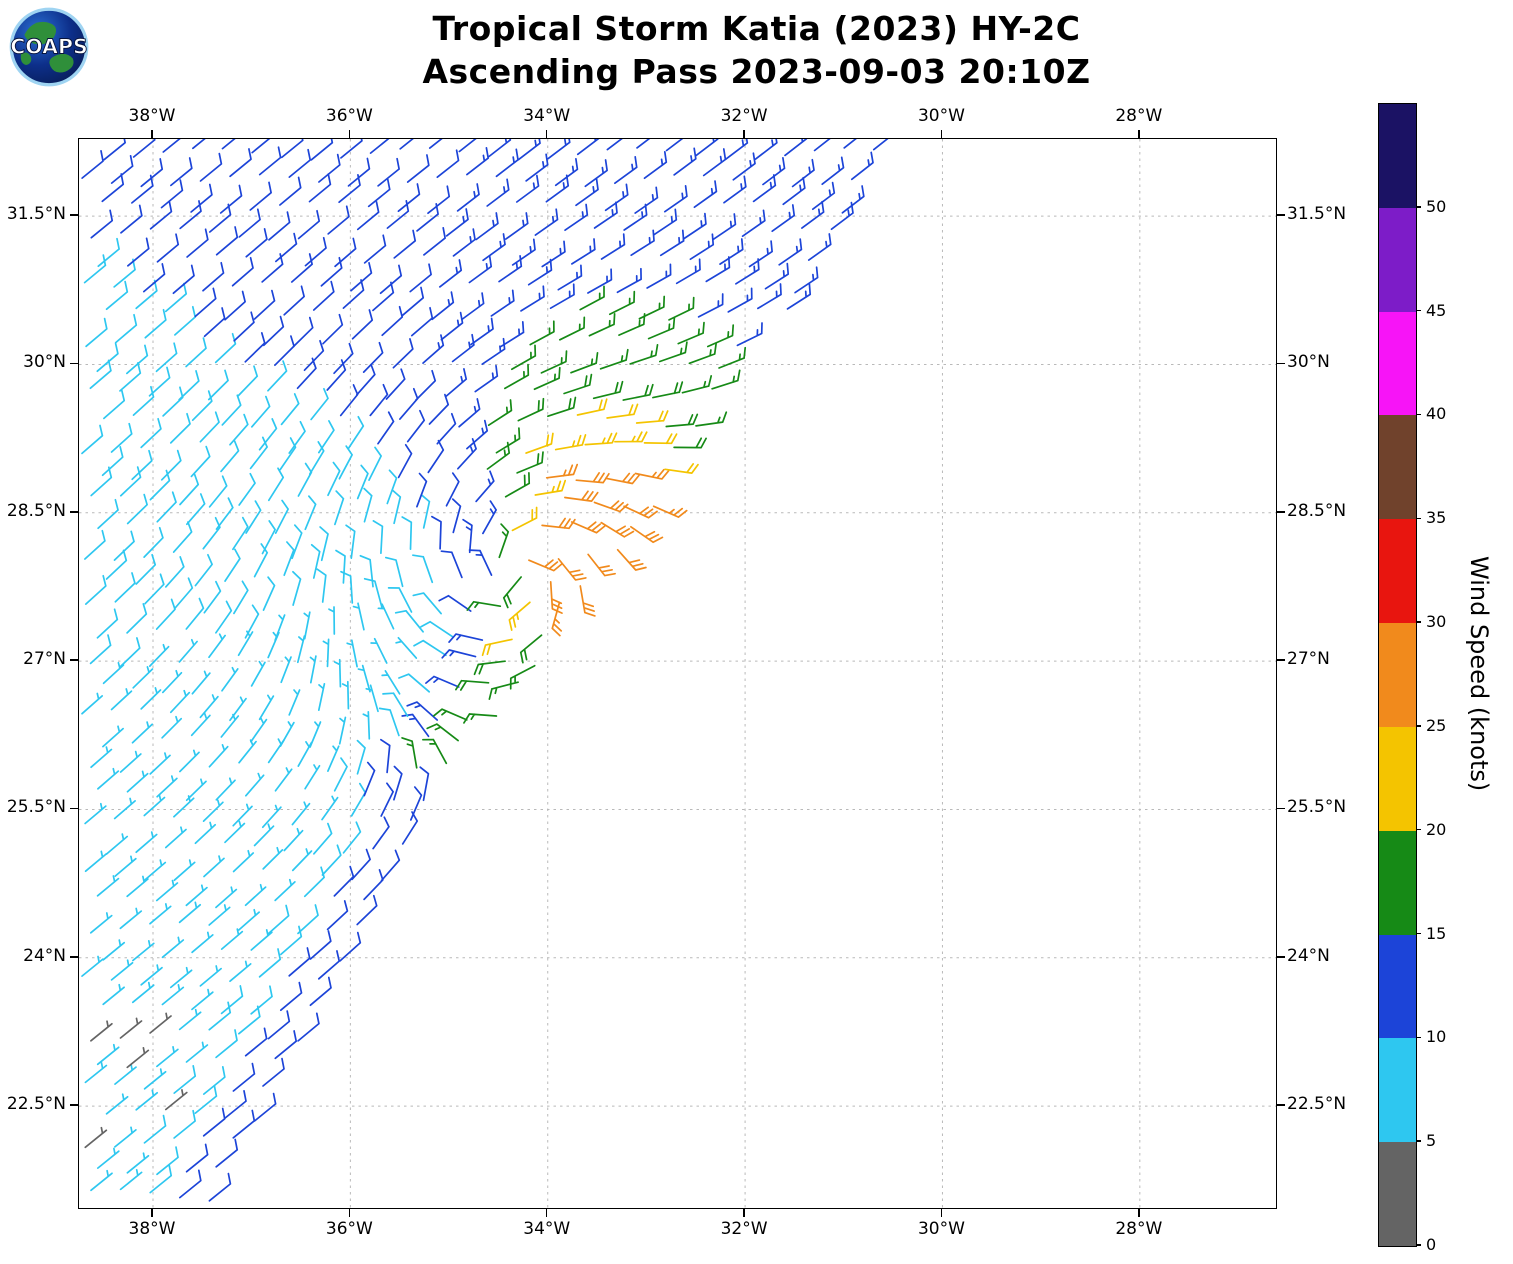 This screenshot has width=1513, height=1264. I want to click on y-tick-mark-left, so click(74, 957).